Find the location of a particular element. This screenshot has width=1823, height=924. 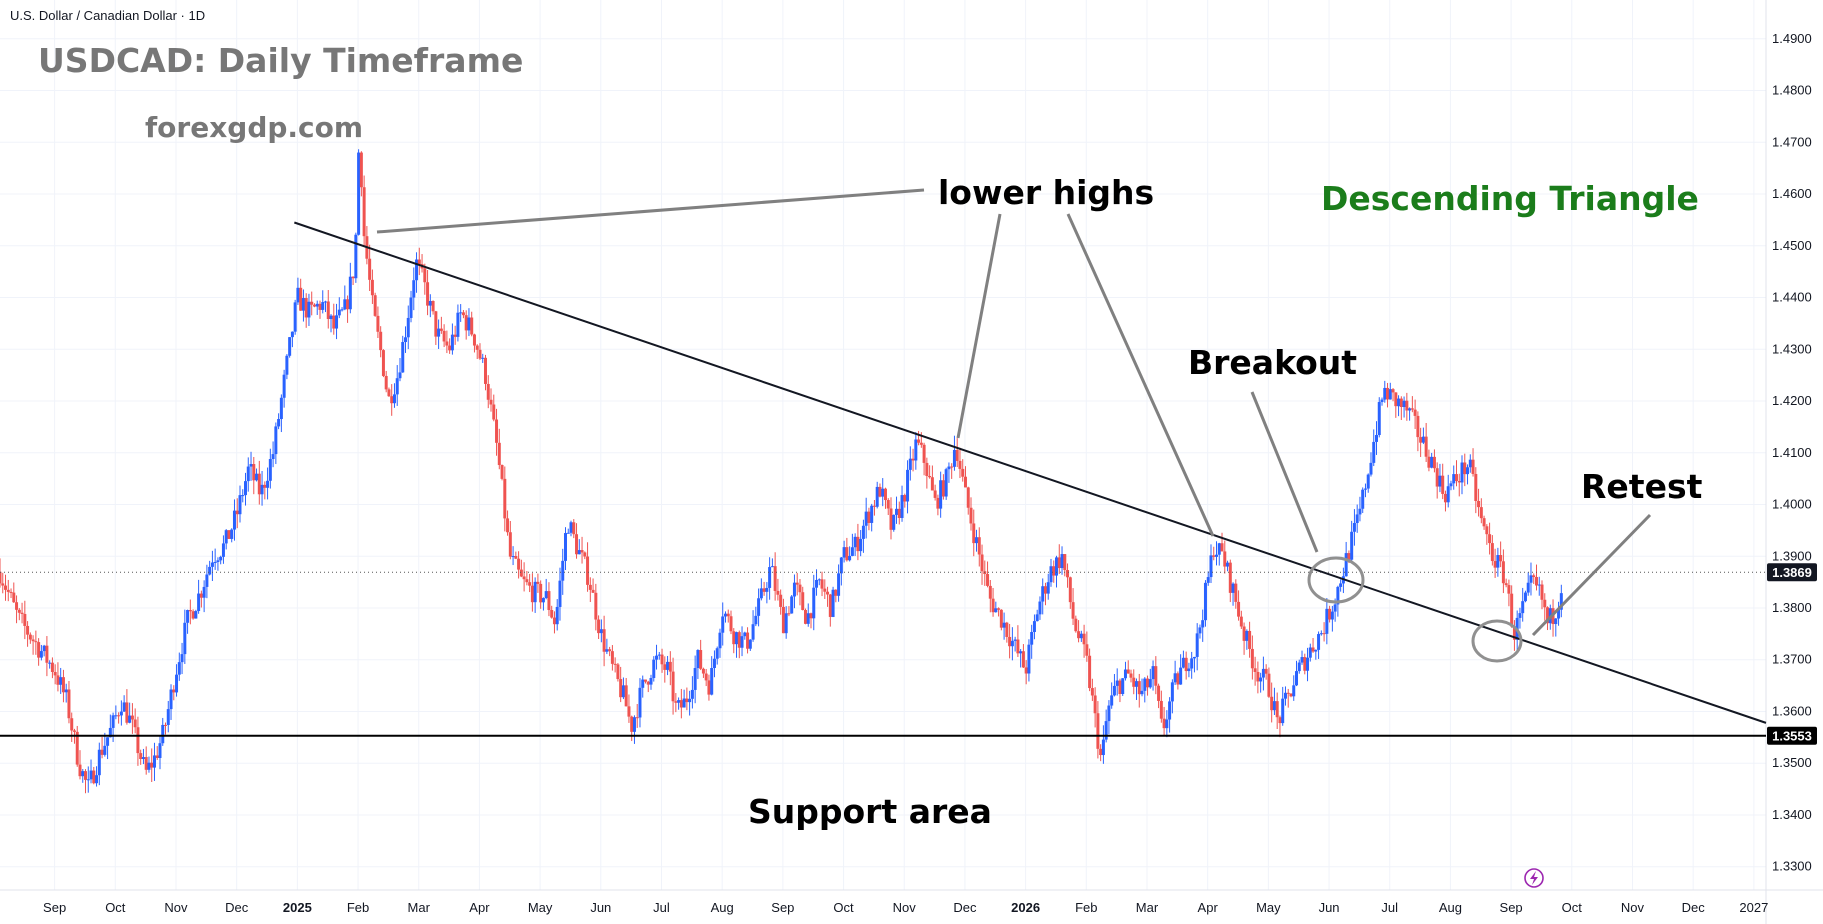

current-price-label: 1.3869 is located at coordinates (1792, 572).